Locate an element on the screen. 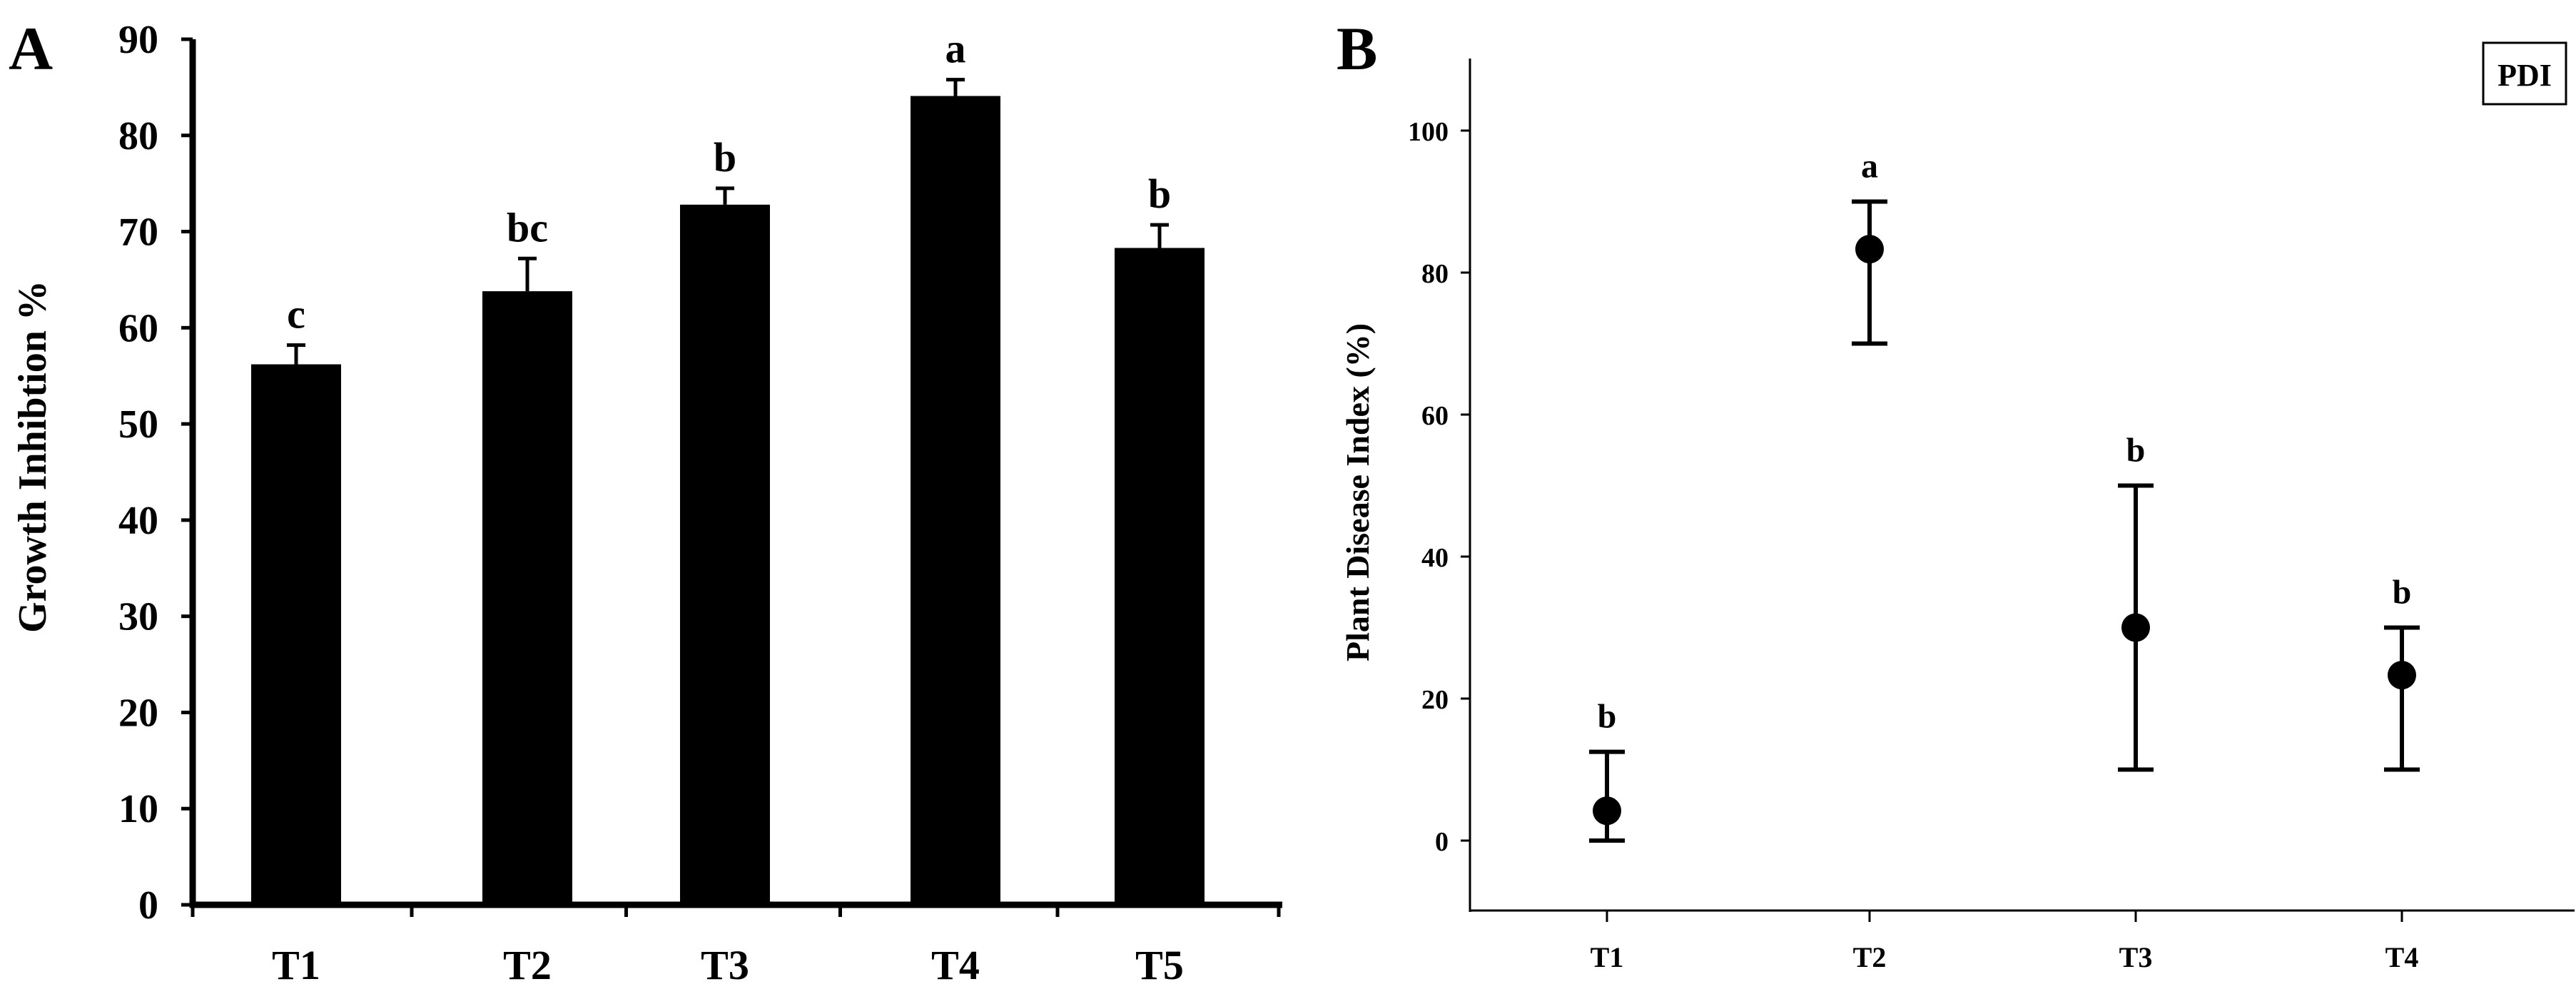 The image size is (2576, 999). panel-a-y-tick-label: 70 is located at coordinates (138, 233).